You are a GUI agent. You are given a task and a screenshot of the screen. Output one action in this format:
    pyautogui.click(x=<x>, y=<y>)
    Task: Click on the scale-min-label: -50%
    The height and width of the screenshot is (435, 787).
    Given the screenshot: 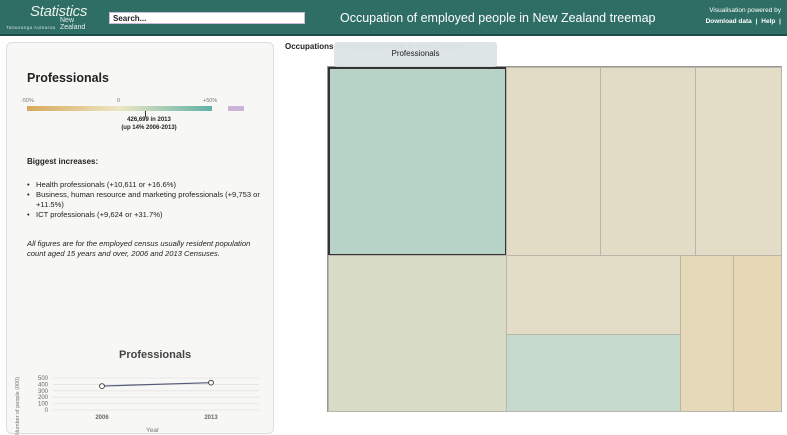 What is the action you would take?
    pyautogui.click(x=27, y=101)
    